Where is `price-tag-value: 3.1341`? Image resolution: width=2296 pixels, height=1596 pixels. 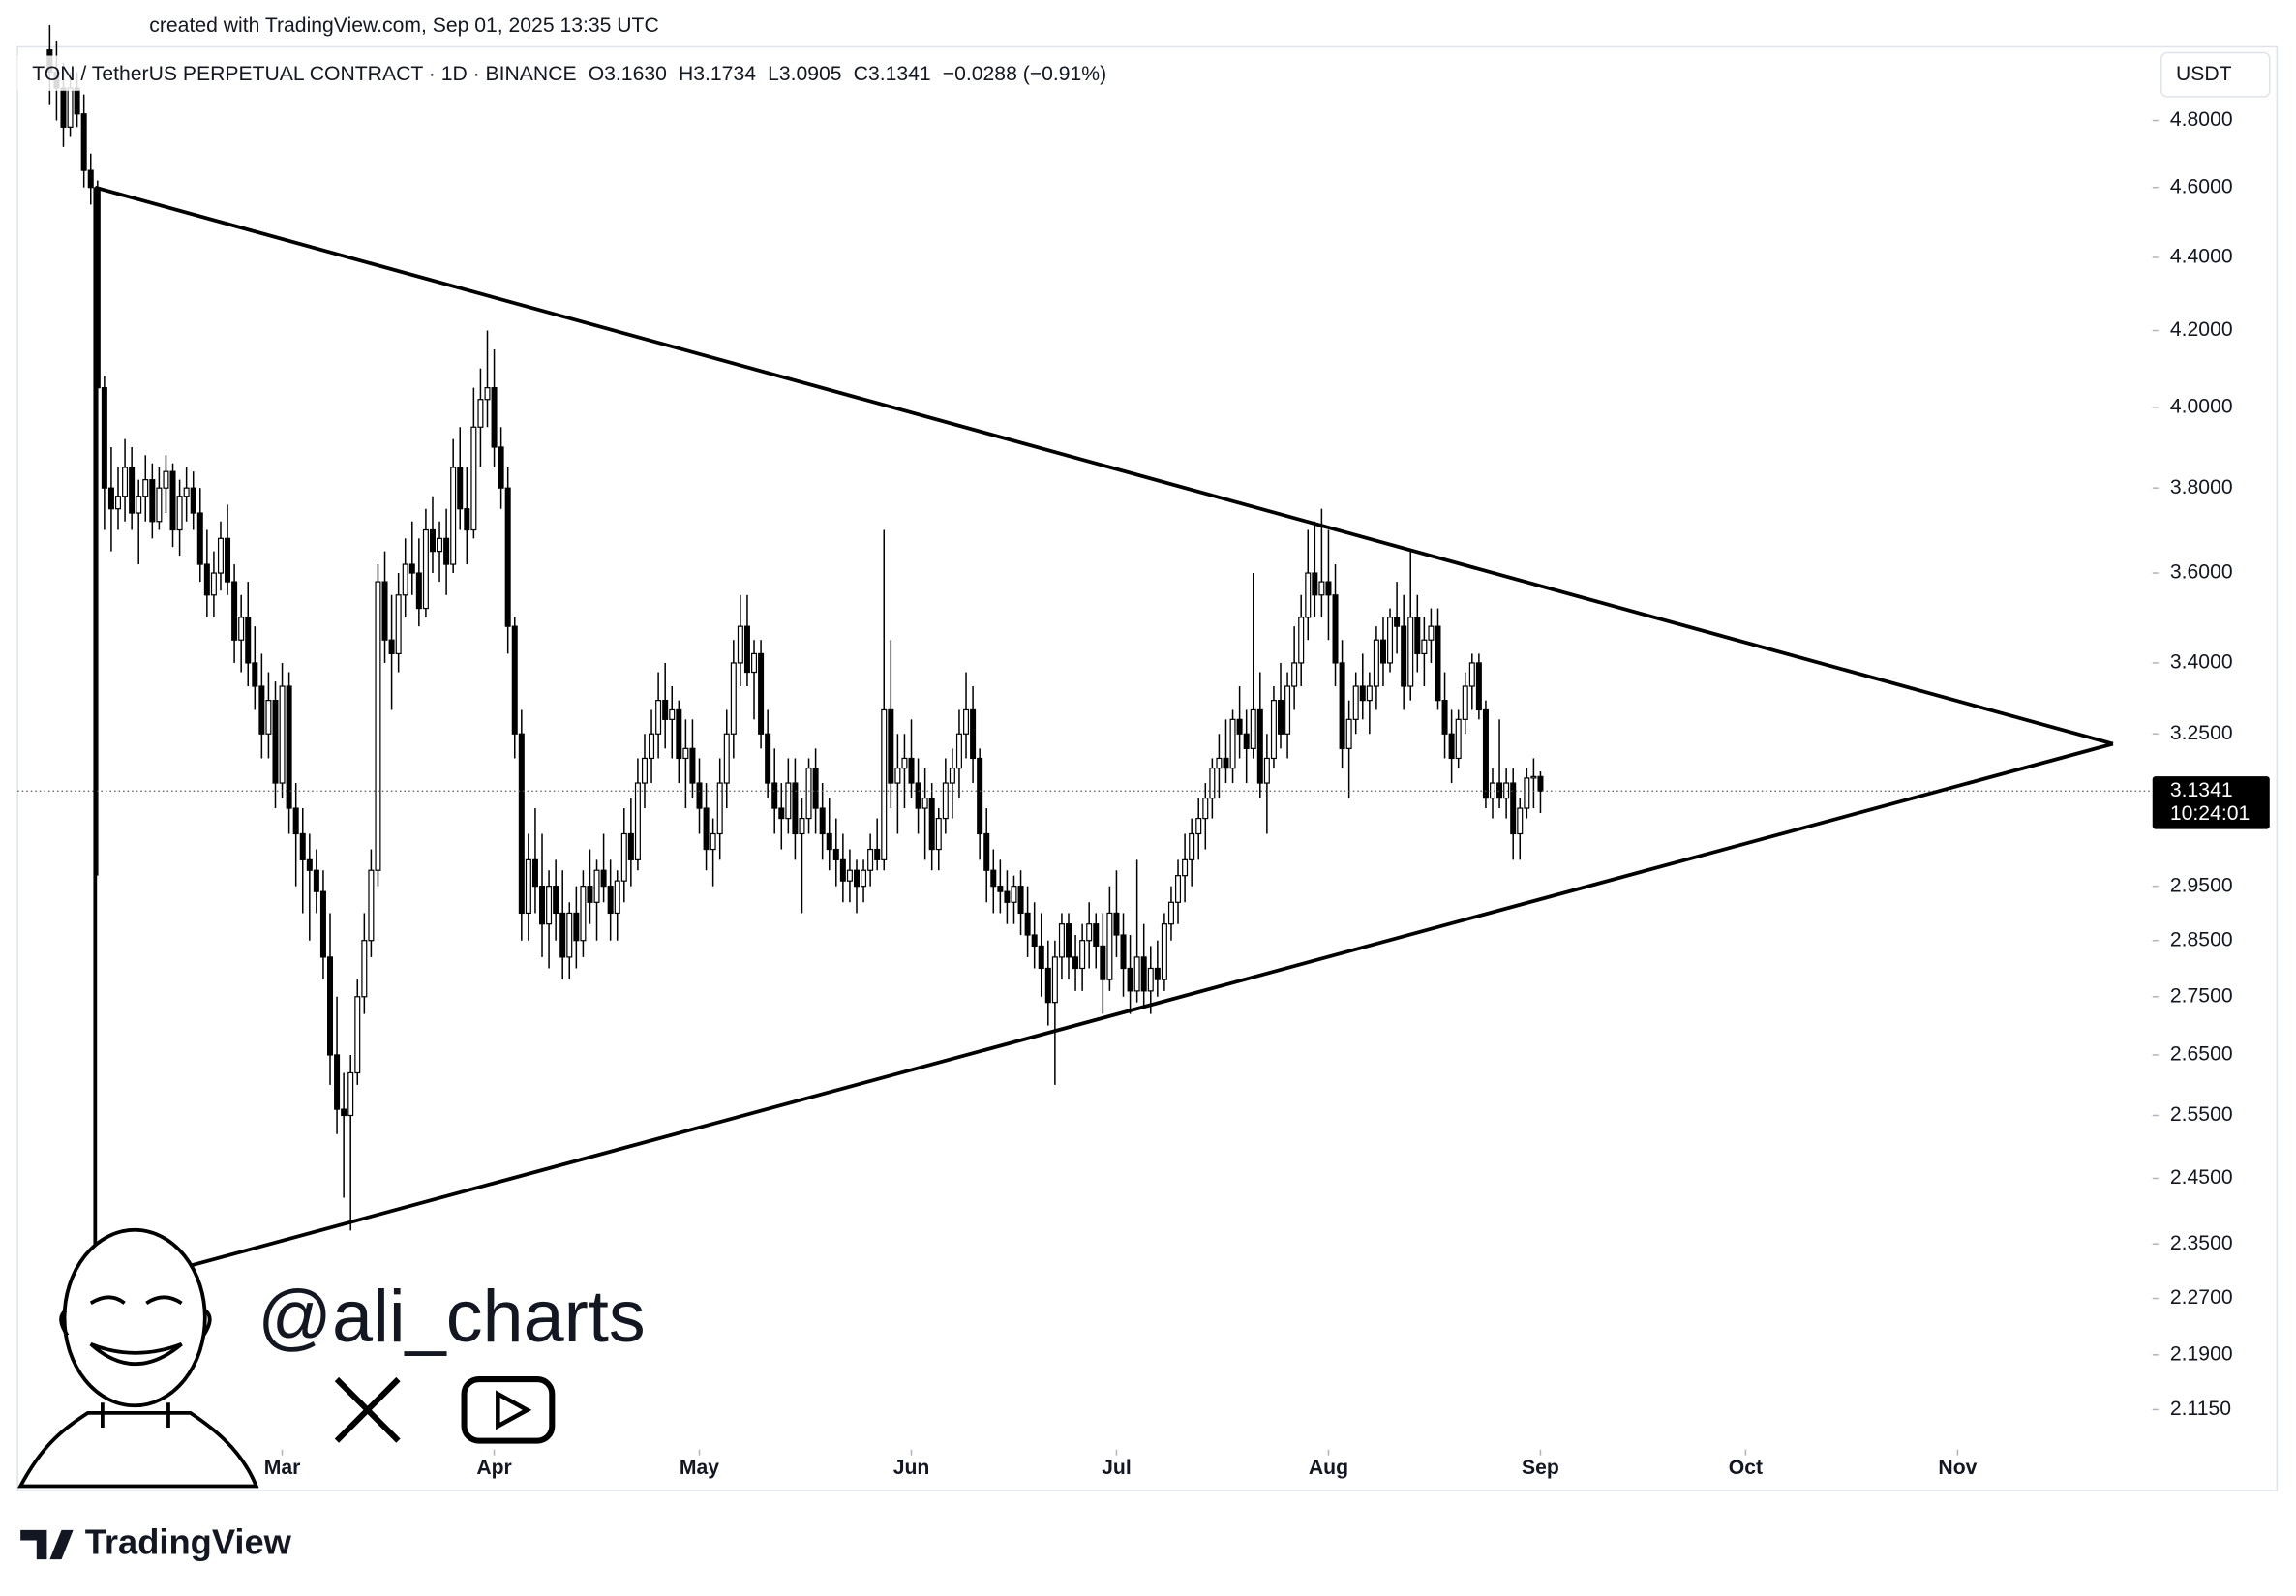 price-tag-value: 3.1341 is located at coordinates (2202, 790).